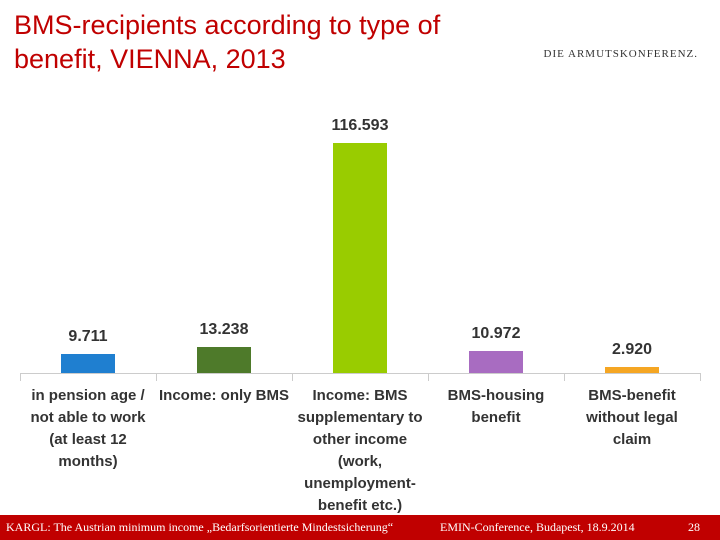 The height and width of the screenshot is (540, 720). Describe the element at coordinates (224, 329) in the screenshot. I see `value-label: 13.238` at that location.